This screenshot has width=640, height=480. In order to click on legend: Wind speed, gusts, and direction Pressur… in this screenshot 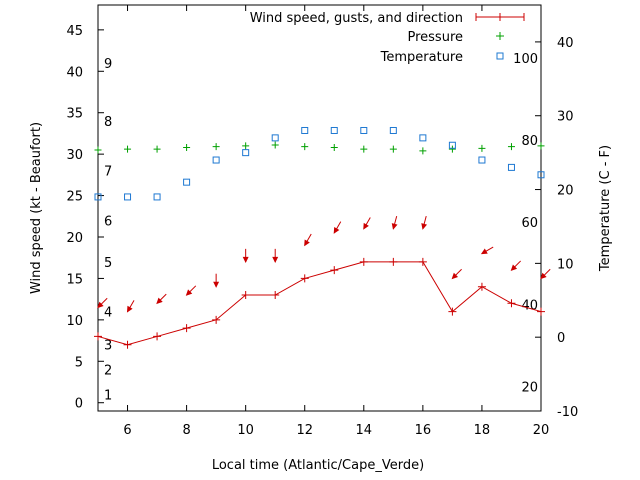, I will do `click(387, 38)`.